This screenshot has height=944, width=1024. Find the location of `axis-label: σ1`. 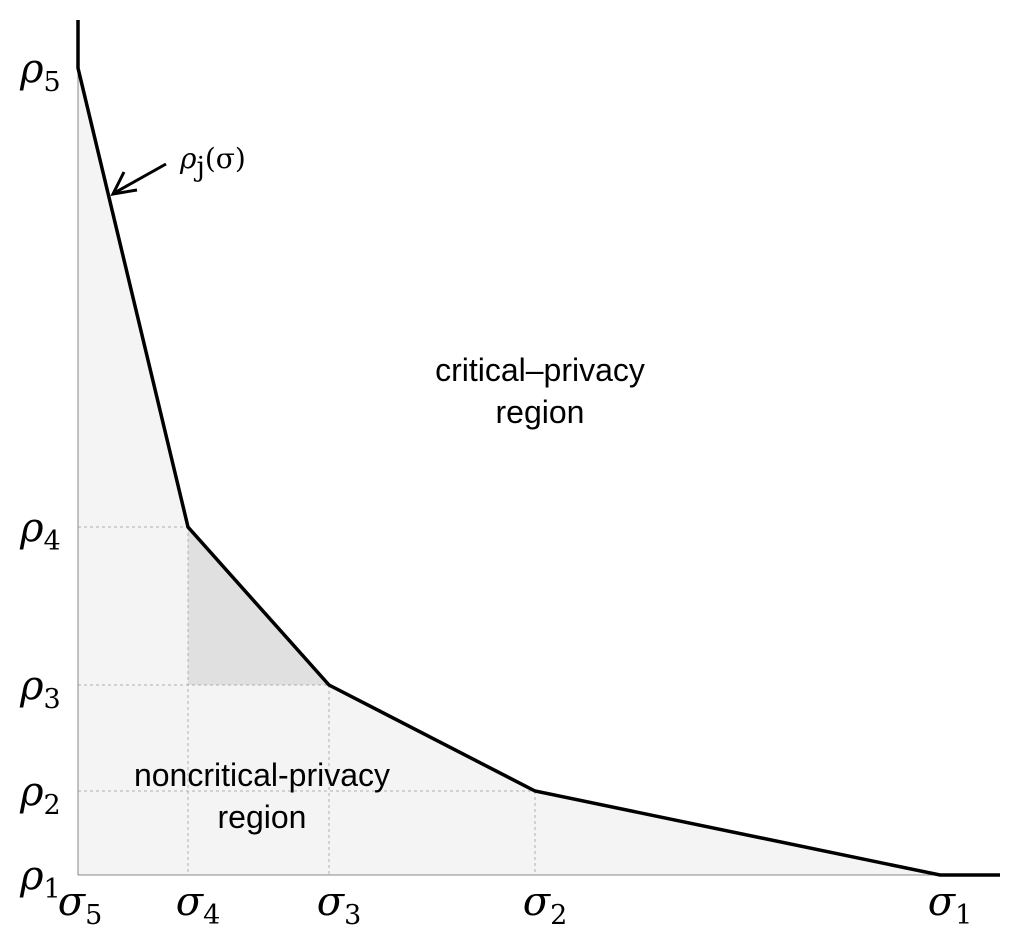

axis-label: σ1 is located at coordinates (950, 905).